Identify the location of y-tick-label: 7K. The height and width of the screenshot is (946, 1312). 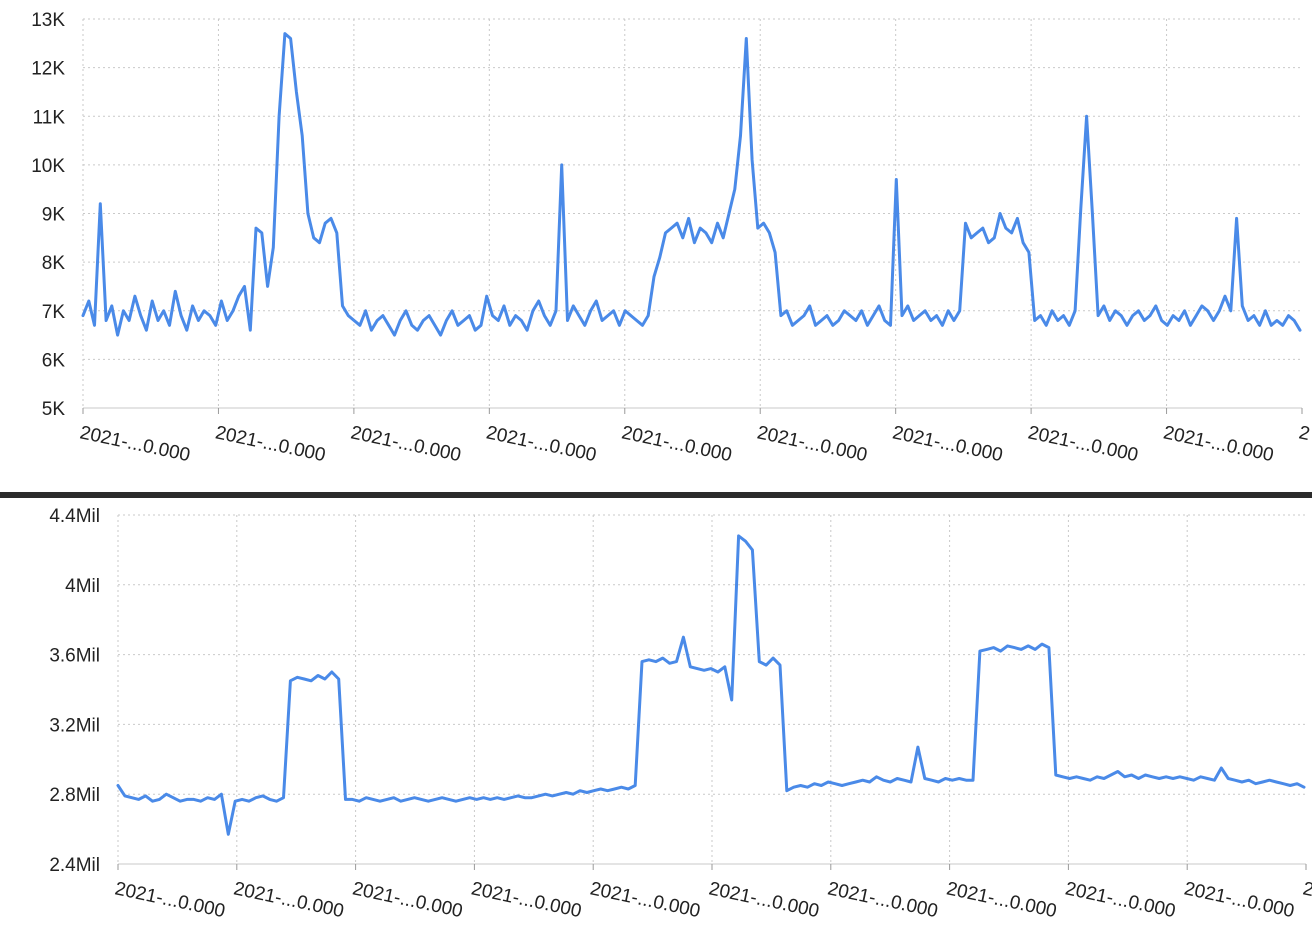
(54, 312).